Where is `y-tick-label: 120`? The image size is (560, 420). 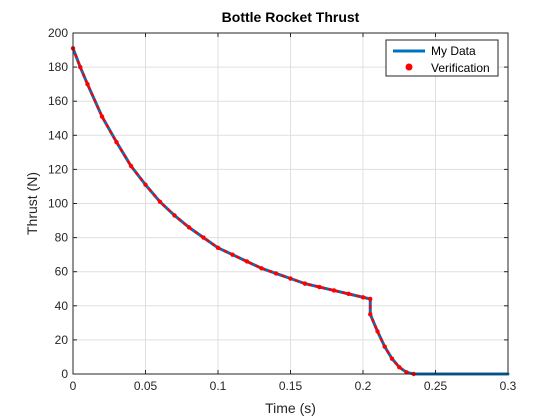
y-tick-label: 120 is located at coordinates (58, 169).